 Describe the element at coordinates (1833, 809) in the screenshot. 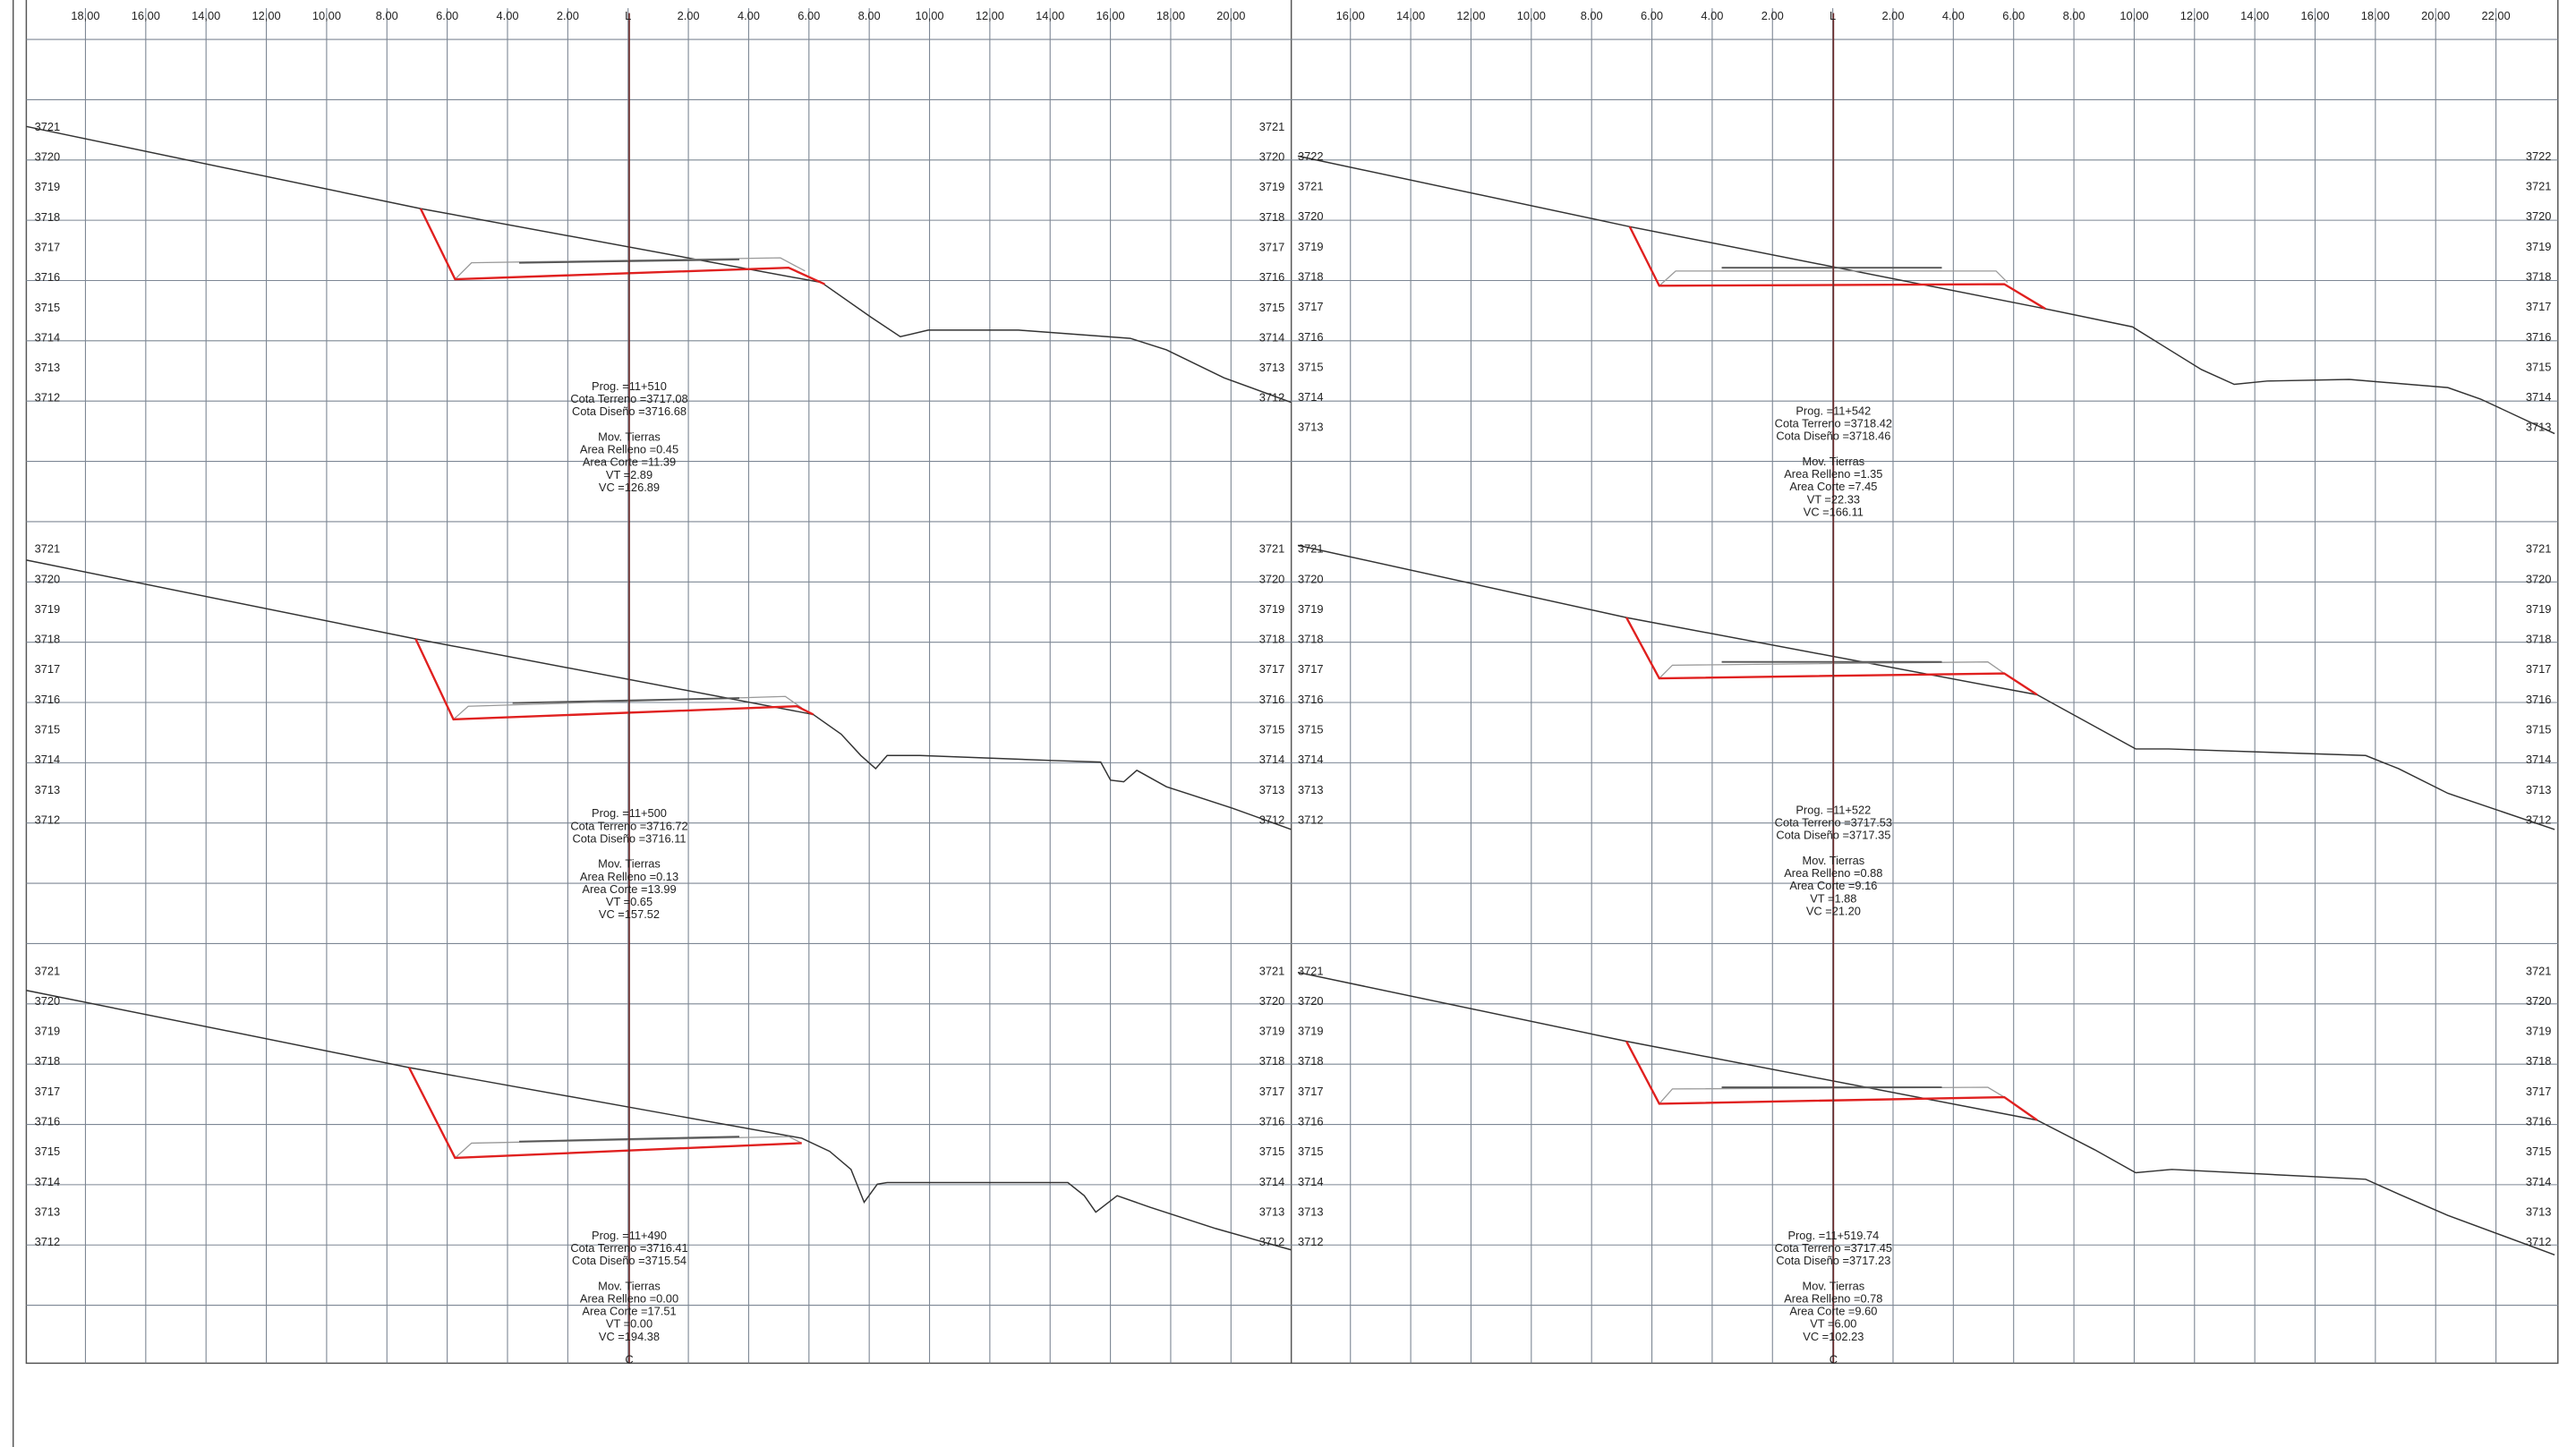

I see `section-info: Prog. =11+522` at that location.